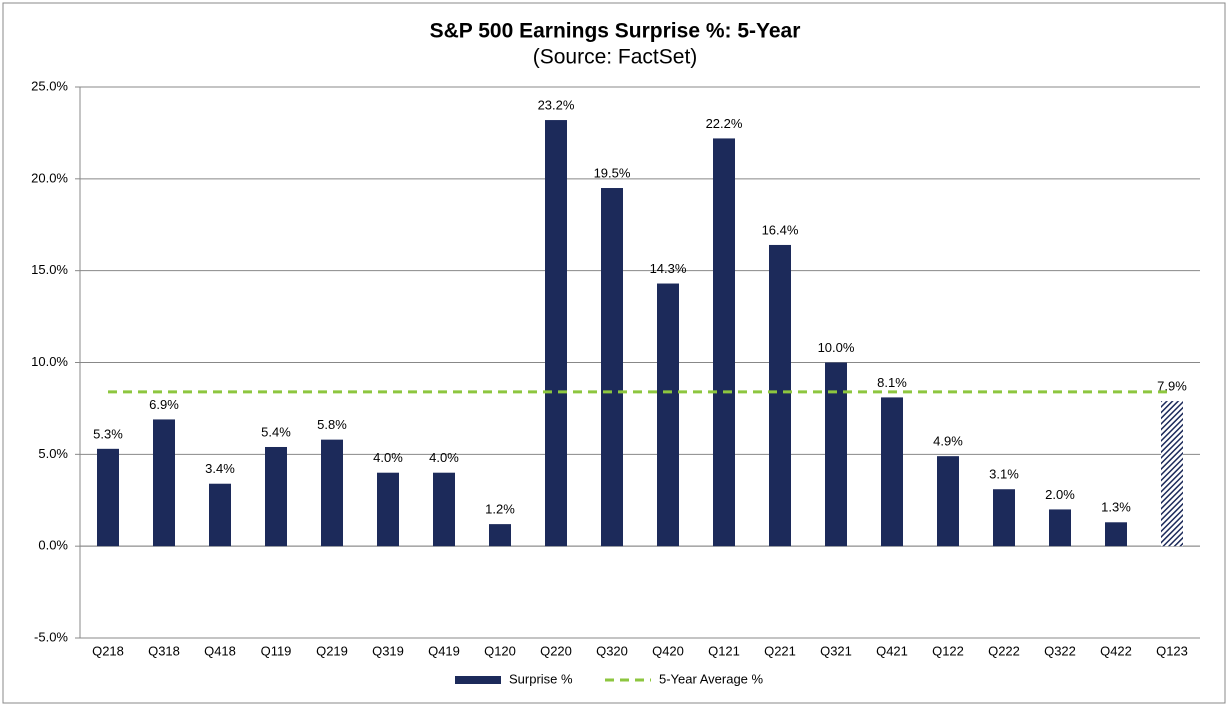  What do you see at coordinates (49, 361) in the screenshot?
I see `y-tick-label: 10.0%` at bounding box center [49, 361].